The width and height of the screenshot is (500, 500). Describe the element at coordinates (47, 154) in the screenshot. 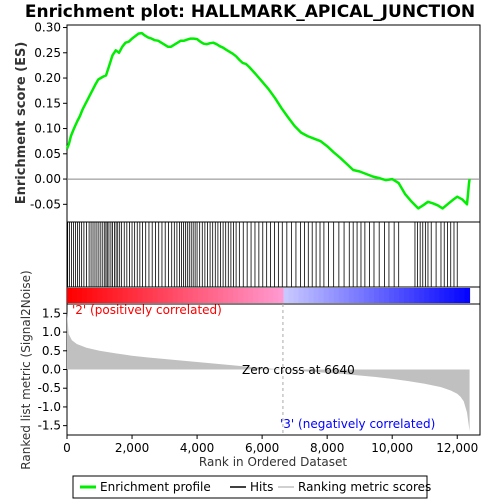

I see `es-ytick-label: 0.05` at that location.